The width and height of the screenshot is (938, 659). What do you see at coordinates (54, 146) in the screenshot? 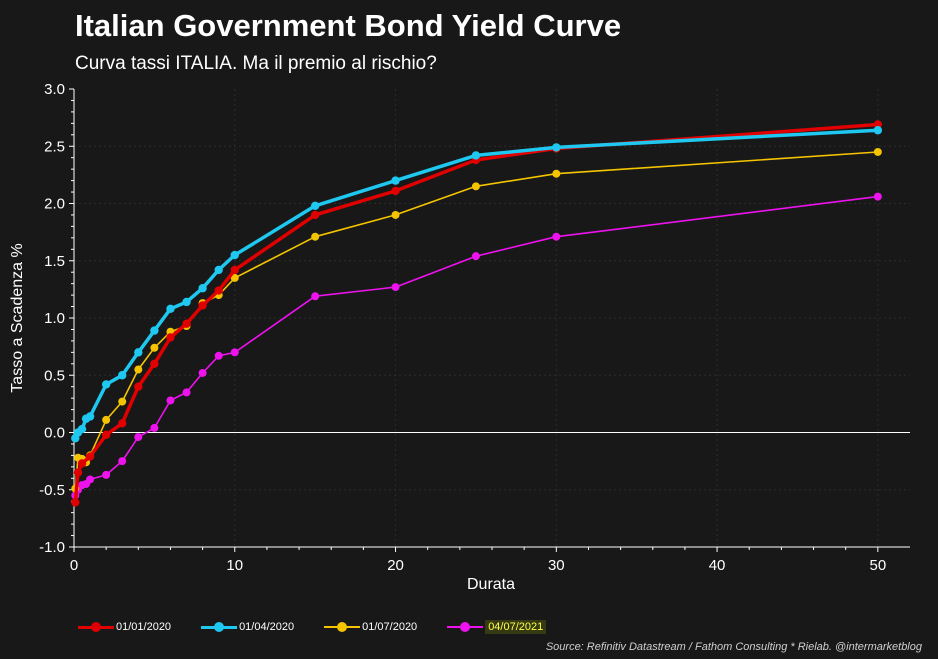
I see `y-tick-label: 2.5` at bounding box center [54, 146].